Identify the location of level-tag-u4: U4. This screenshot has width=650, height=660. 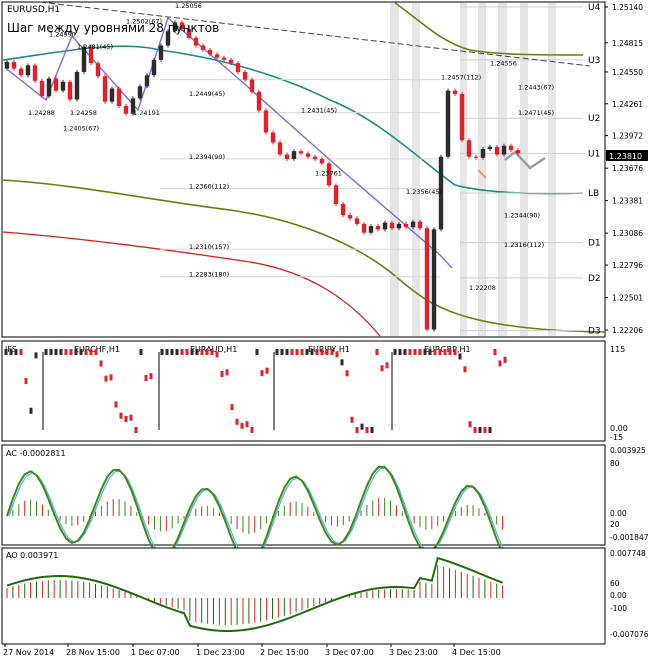
(594, 8).